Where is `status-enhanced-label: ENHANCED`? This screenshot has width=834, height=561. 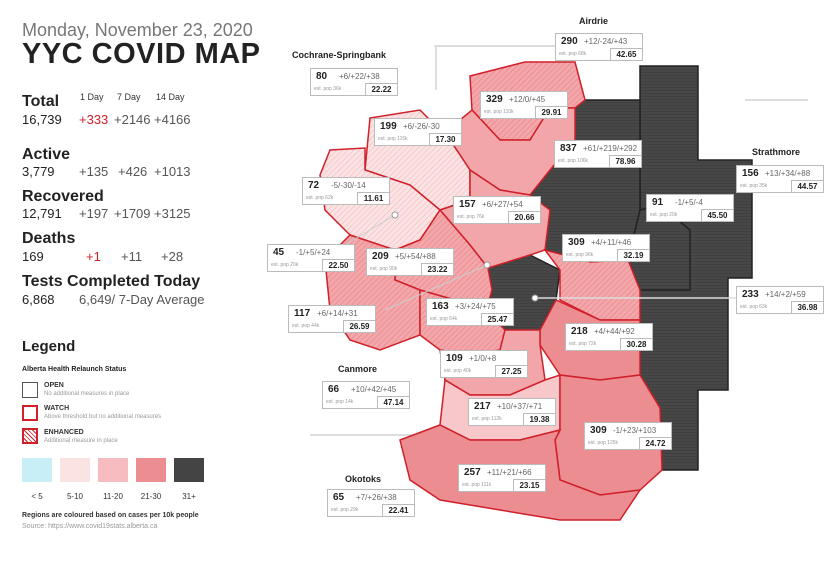 status-enhanced-label: ENHANCED is located at coordinates (64, 432).